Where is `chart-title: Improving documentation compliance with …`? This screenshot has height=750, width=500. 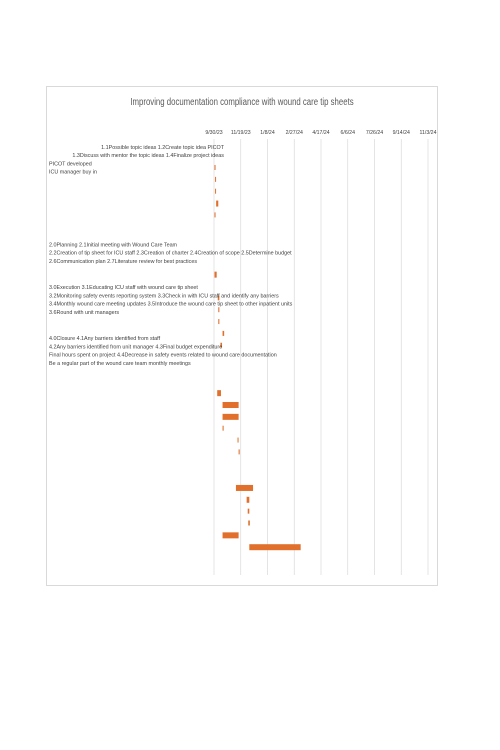
chart-title: Improving documentation compliance with … is located at coordinates (242, 102).